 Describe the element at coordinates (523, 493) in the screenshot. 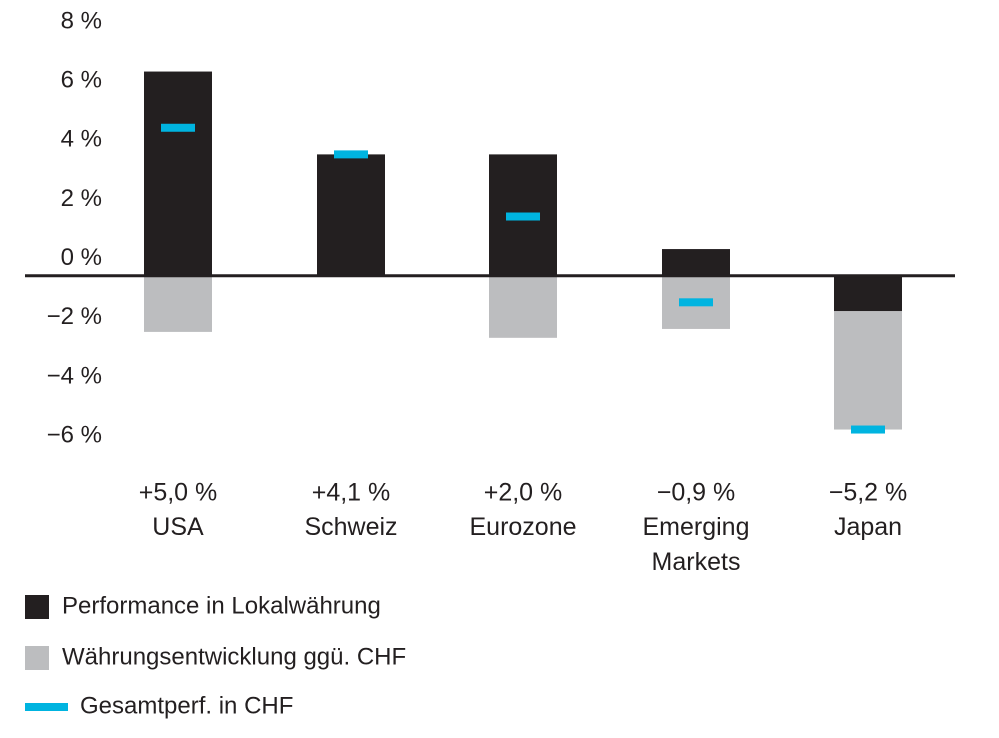

I see `value-label: +2,0 %` at that location.